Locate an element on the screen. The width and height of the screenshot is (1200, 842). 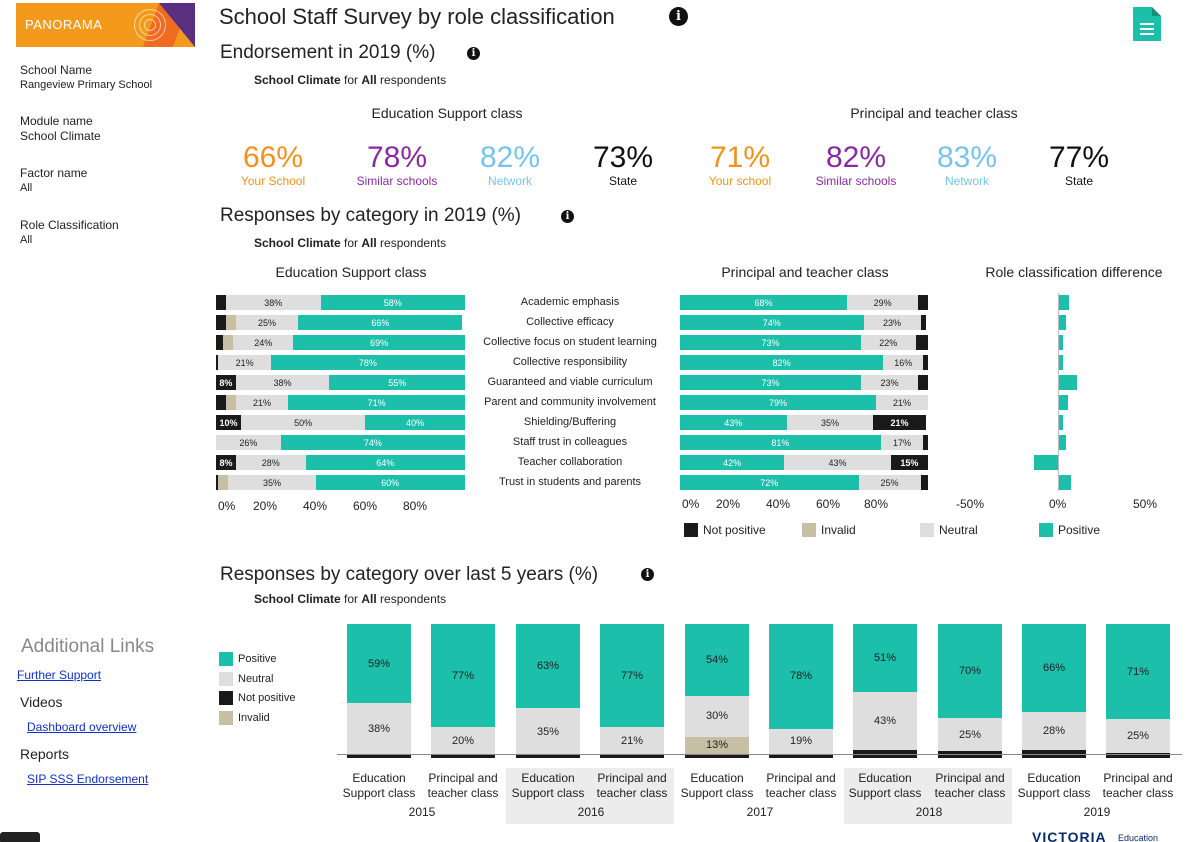
pt-response-bar: 74% 23% is located at coordinates (804, 322).